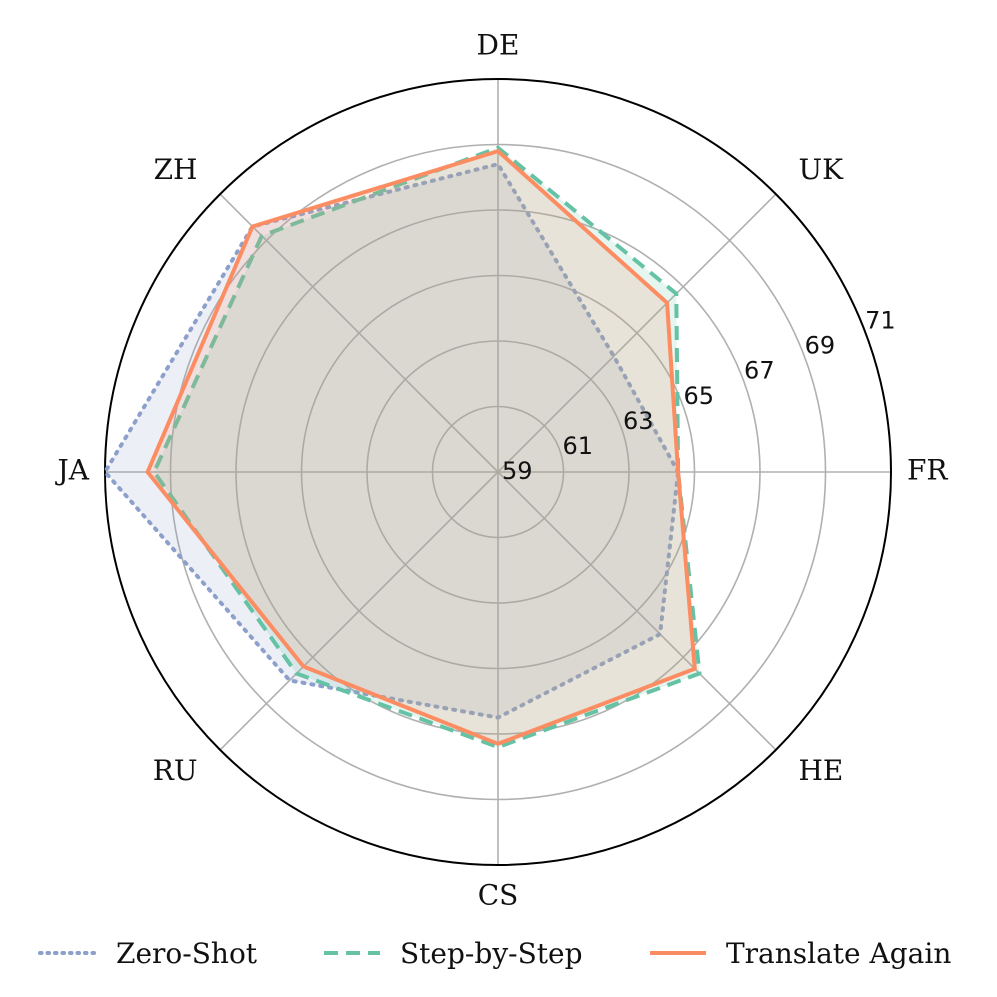 This screenshot has height=997, width=997. I want to click on legend-swatch-step-by-step, so click(352, 953).